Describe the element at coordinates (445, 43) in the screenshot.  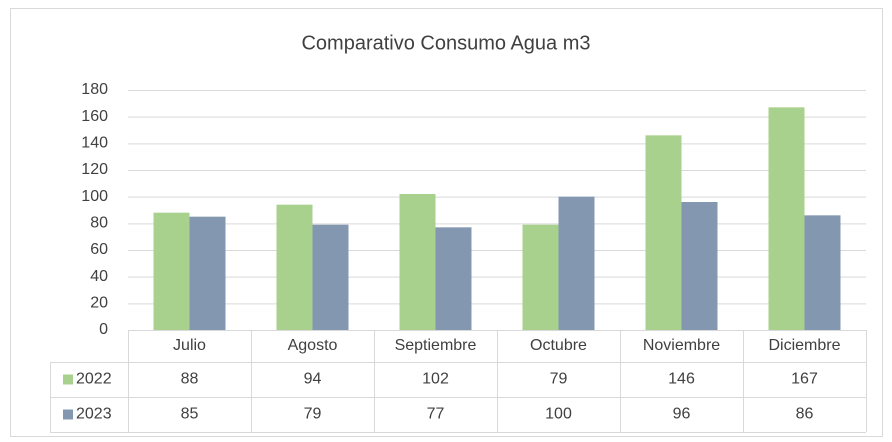
I see `chart-title: Comparativo Consumo Agua m3` at that location.